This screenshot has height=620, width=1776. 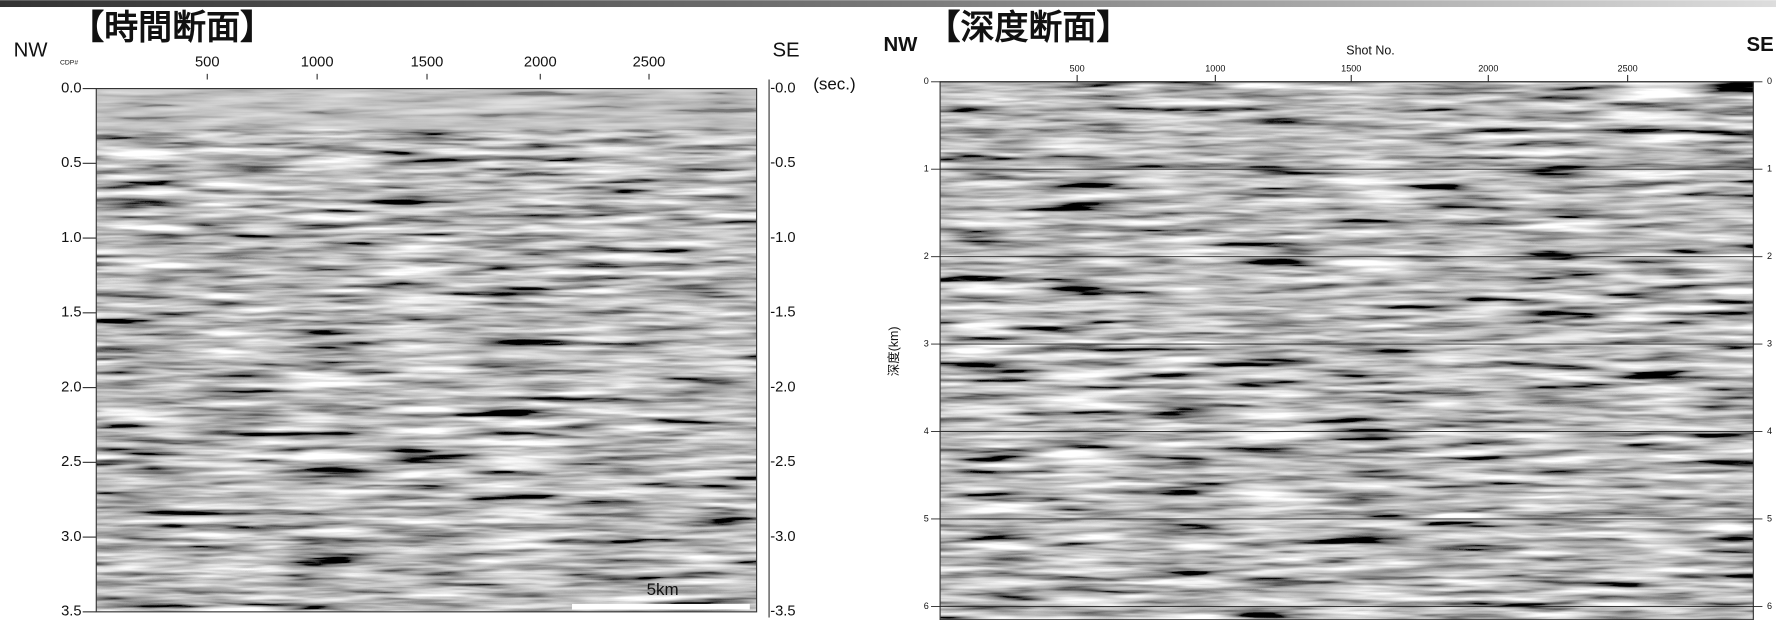 What do you see at coordinates (1769, 169) in the screenshot?
I see `y2-tick-label: 1` at bounding box center [1769, 169].